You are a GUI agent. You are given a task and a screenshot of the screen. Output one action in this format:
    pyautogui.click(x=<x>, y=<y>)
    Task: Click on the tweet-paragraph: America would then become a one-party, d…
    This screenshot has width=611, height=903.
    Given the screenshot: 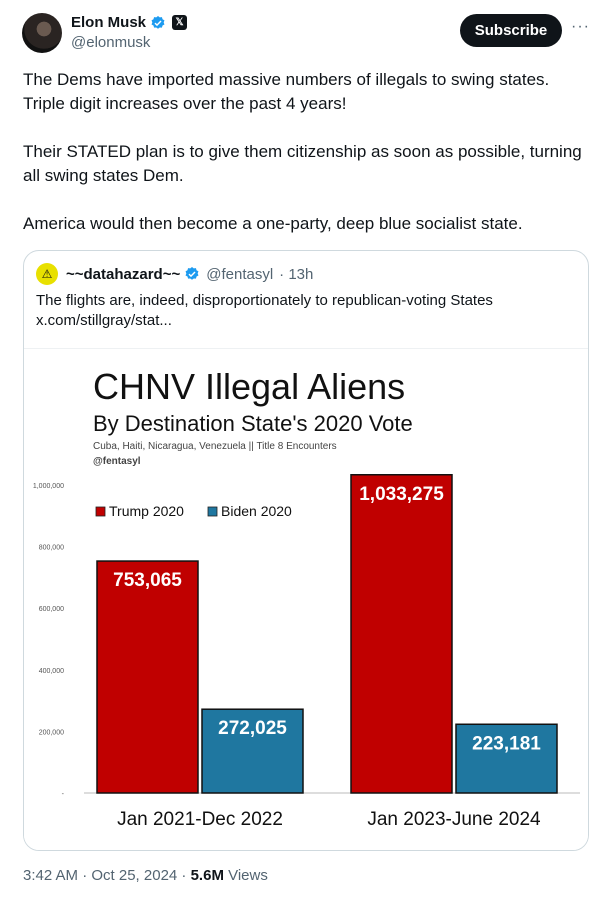 What is the action you would take?
    pyautogui.click(x=273, y=223)
    